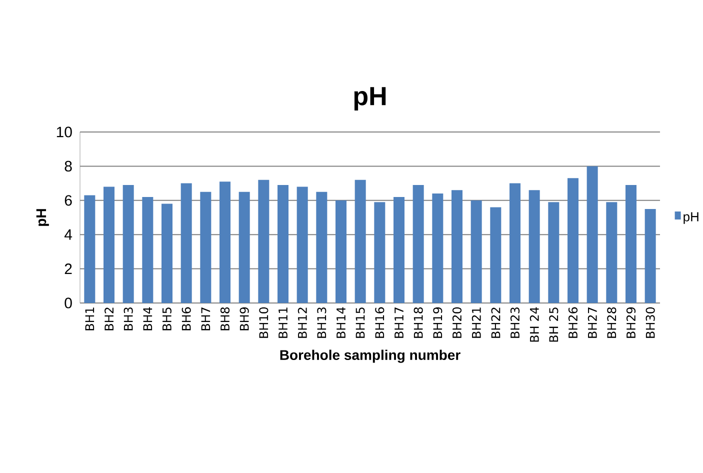 The width and height of the screenshot is (703, 473). What do you see at coordinates (437, 322) in the screenshot?
I see `x-tick-label: BH19` at bounding box center [437, 322].